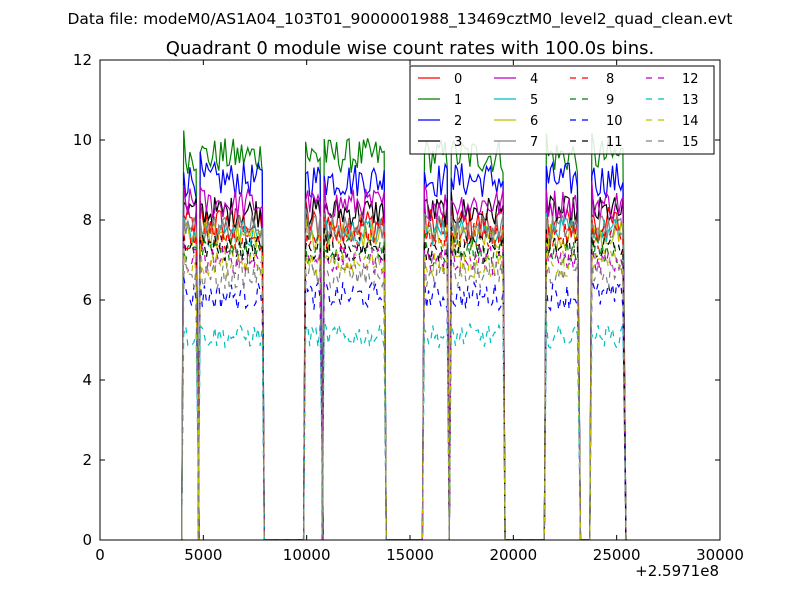  I want to click on legend-label-0: 0, so click(458, 79).